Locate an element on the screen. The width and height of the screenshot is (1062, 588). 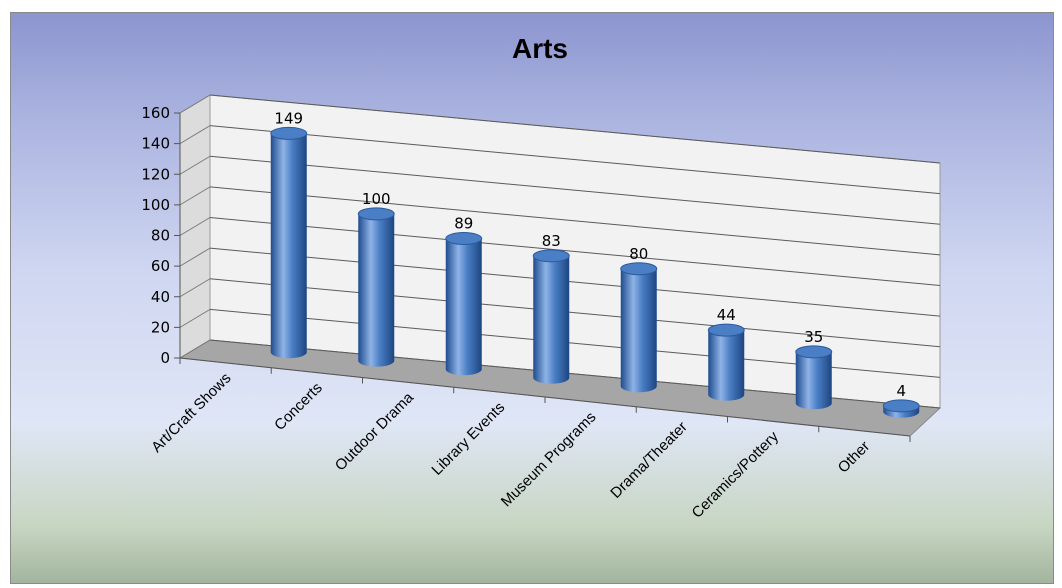
x-tick-label: Other is located at coordinates (854, 457).